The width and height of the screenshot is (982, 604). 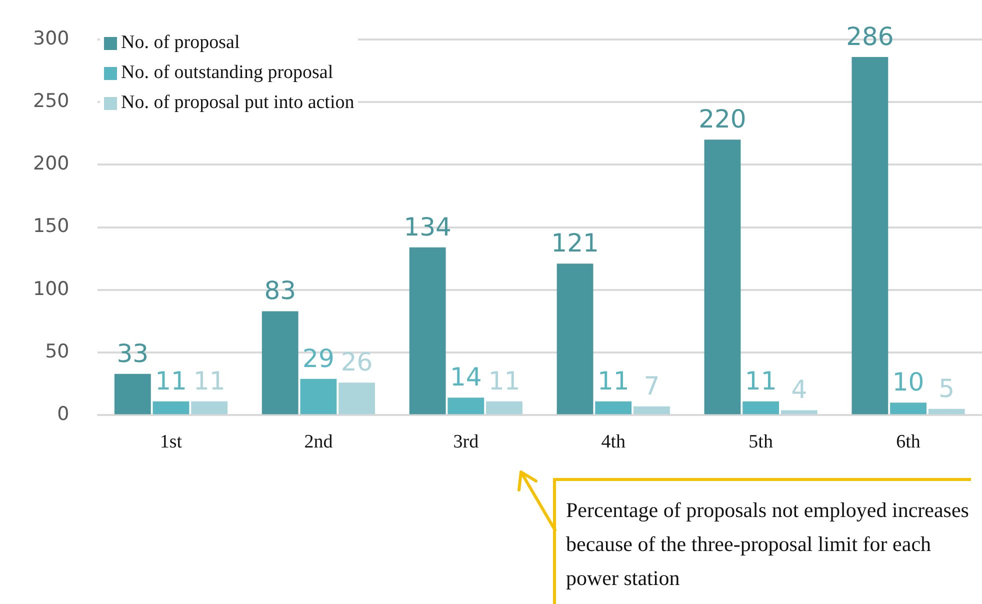 What do you see at coordinates (51, 101) in the screenshot?
I see `y-tick-label: 250` at bounding box center [51, 101].